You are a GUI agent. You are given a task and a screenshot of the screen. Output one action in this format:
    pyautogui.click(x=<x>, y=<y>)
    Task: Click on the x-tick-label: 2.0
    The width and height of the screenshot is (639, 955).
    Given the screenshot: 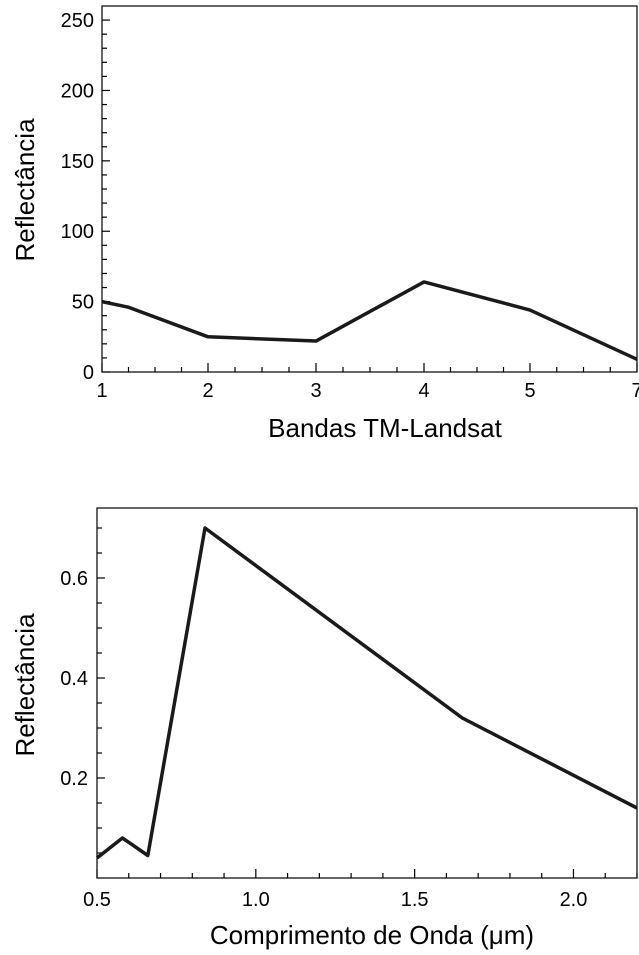 What is the action you would take?
    pyautogui.click(x=574, y=900)
    